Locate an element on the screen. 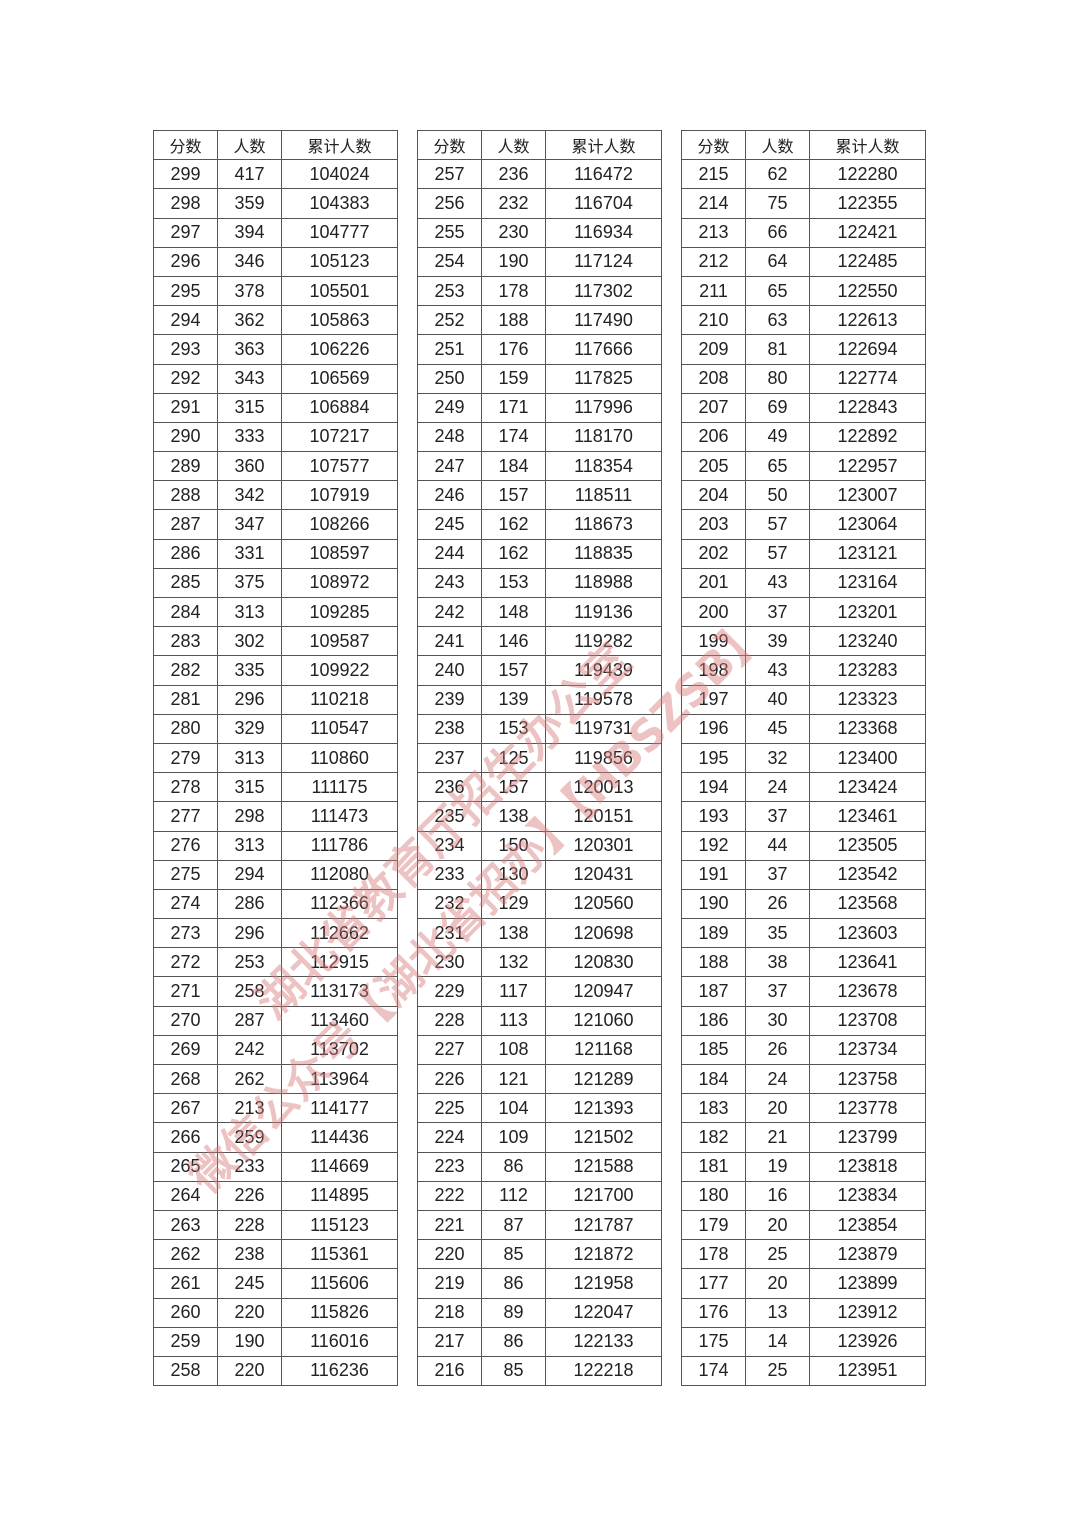 This screenshot has height=1527, width=1080. table-row: 225 104 121393 is located at coordinates (539, 1108).